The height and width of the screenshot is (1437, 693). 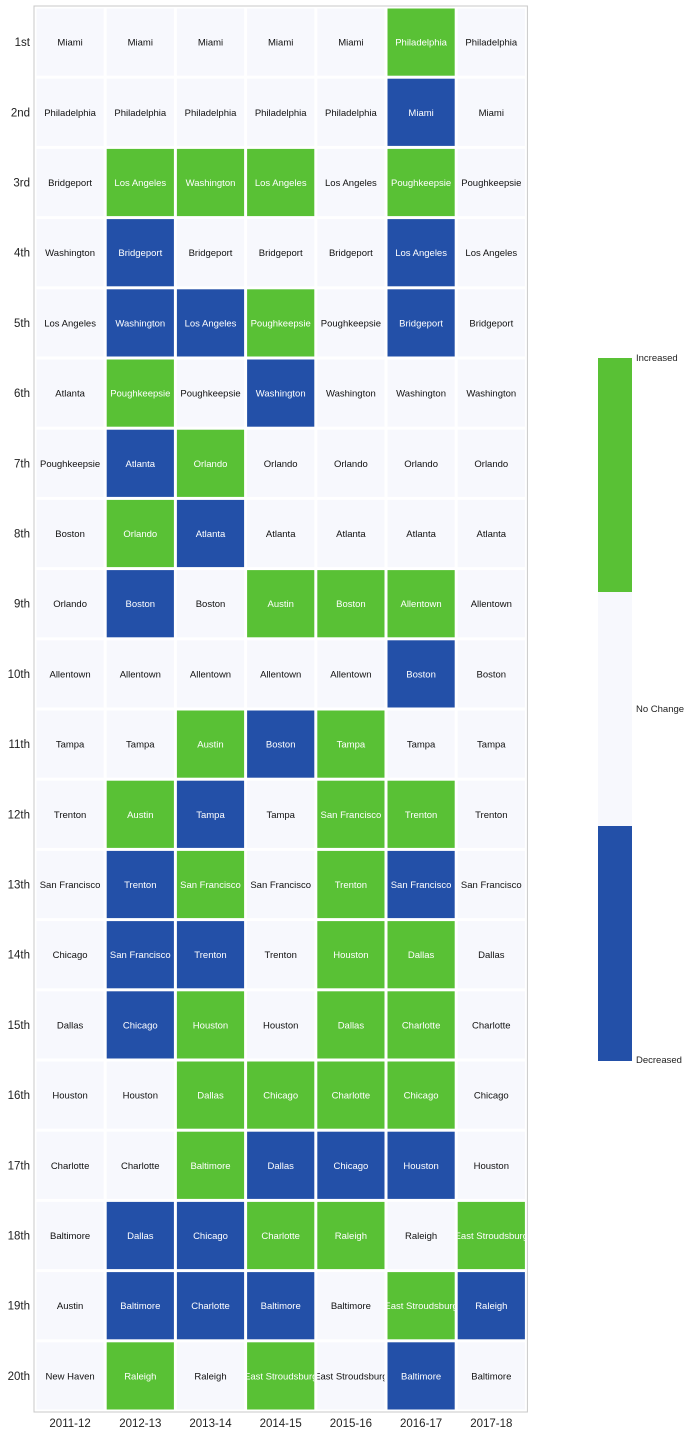 I want to click on colorbar-no-change-segment, so click(x=615, y=709).